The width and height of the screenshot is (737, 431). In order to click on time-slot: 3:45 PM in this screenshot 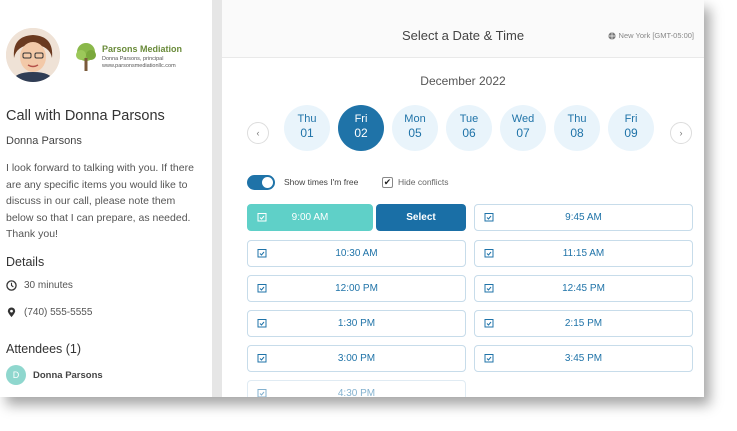, I will do `click(583, 358)`.